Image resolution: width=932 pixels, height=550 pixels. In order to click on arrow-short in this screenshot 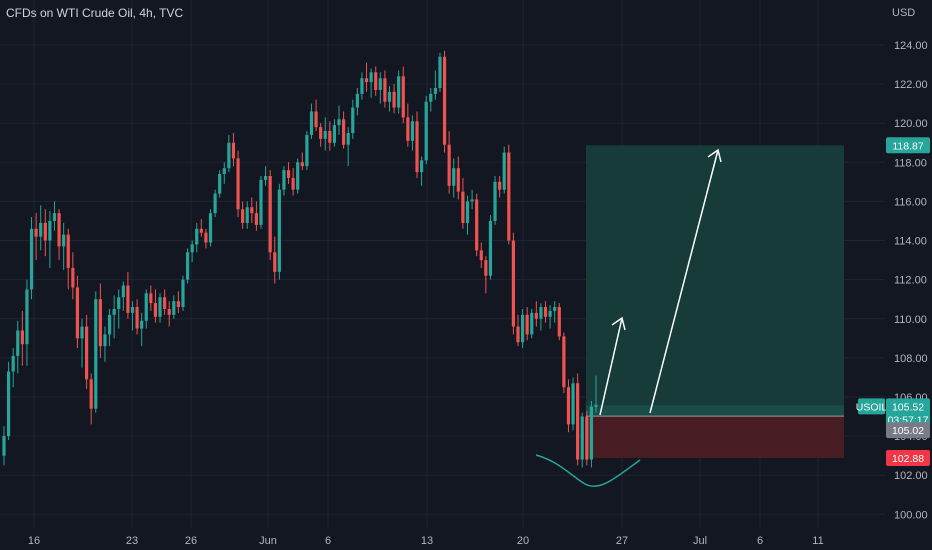, I will do `click(611, 366)`.